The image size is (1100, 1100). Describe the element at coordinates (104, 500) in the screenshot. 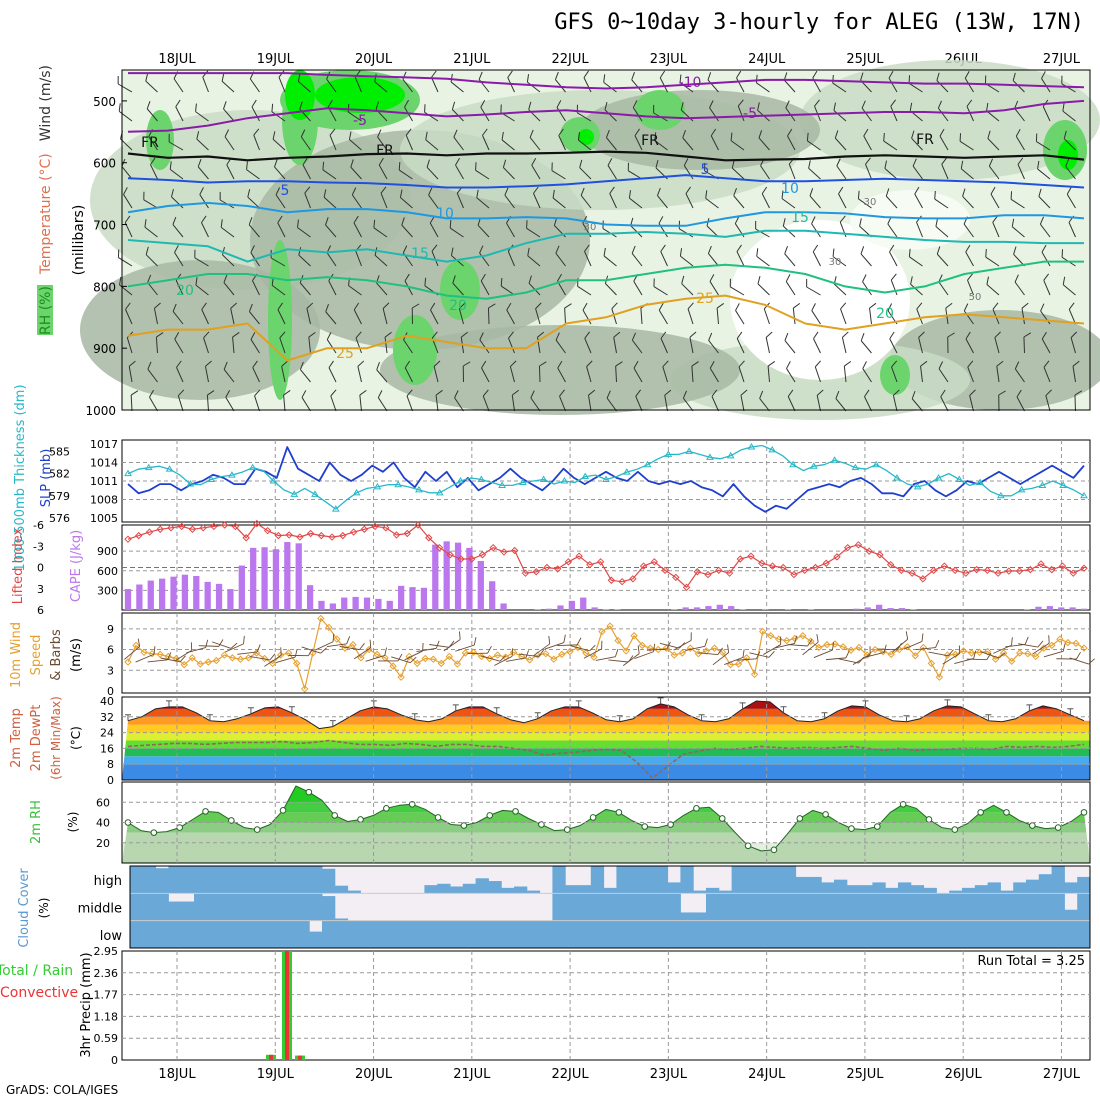

I see `slp-tick: 1008` at that location.